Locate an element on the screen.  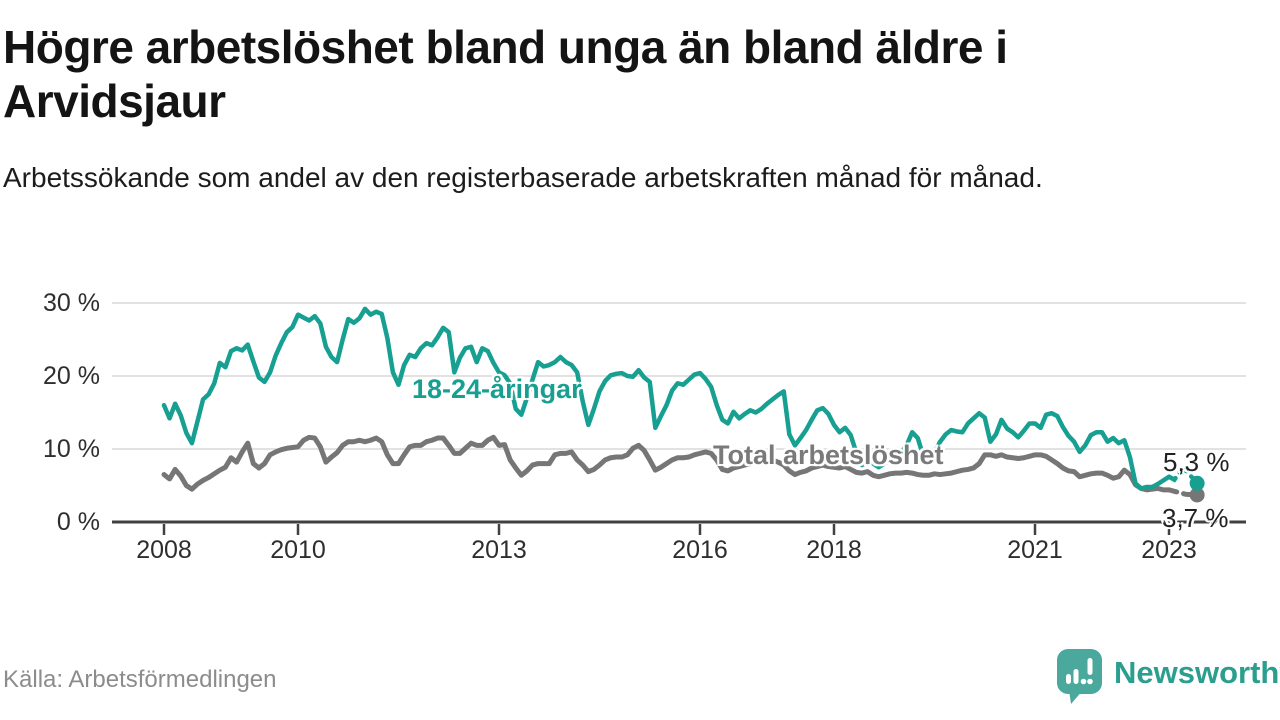
x-axis-label: 2018 is located at coordinates (834, 550).